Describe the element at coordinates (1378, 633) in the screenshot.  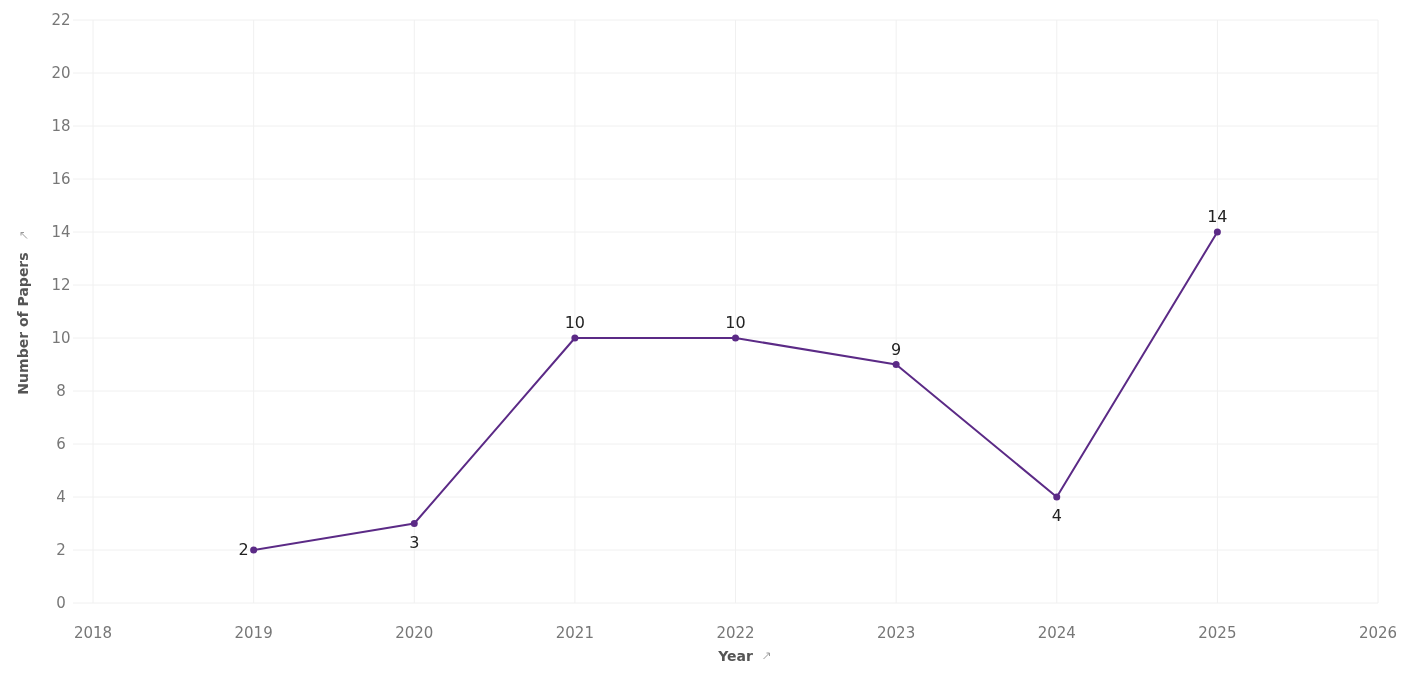
I see `x-tick-label: 2026` at that location.